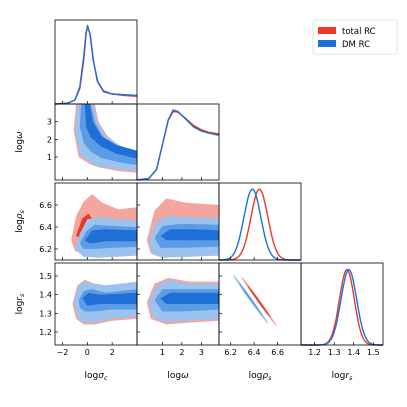  What do you see at coordinates (45, 205) in the screenshot?
I see `ytick-label-ρs-2: 6.6` at bounding box center [45, 205].